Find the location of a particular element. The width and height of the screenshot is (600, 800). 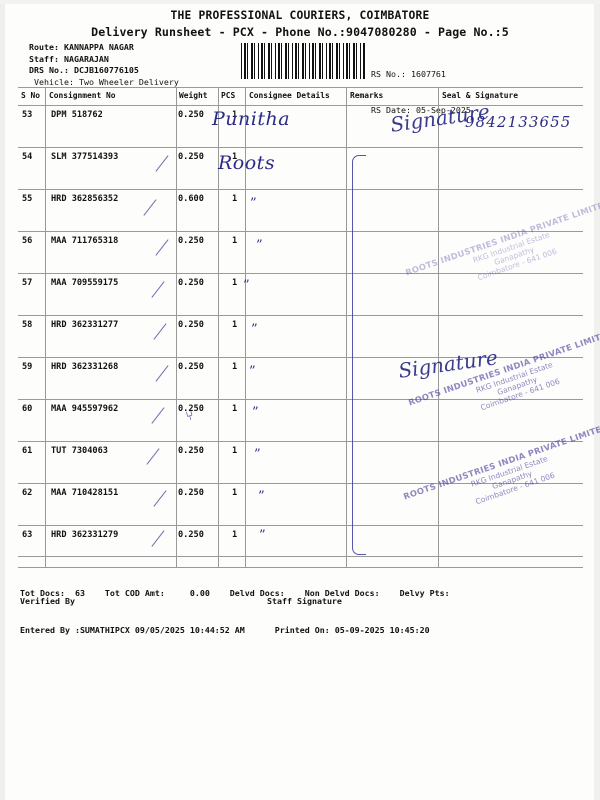

staff-label: Staff: NAGARAJAN is located at coordinates (69, 58).